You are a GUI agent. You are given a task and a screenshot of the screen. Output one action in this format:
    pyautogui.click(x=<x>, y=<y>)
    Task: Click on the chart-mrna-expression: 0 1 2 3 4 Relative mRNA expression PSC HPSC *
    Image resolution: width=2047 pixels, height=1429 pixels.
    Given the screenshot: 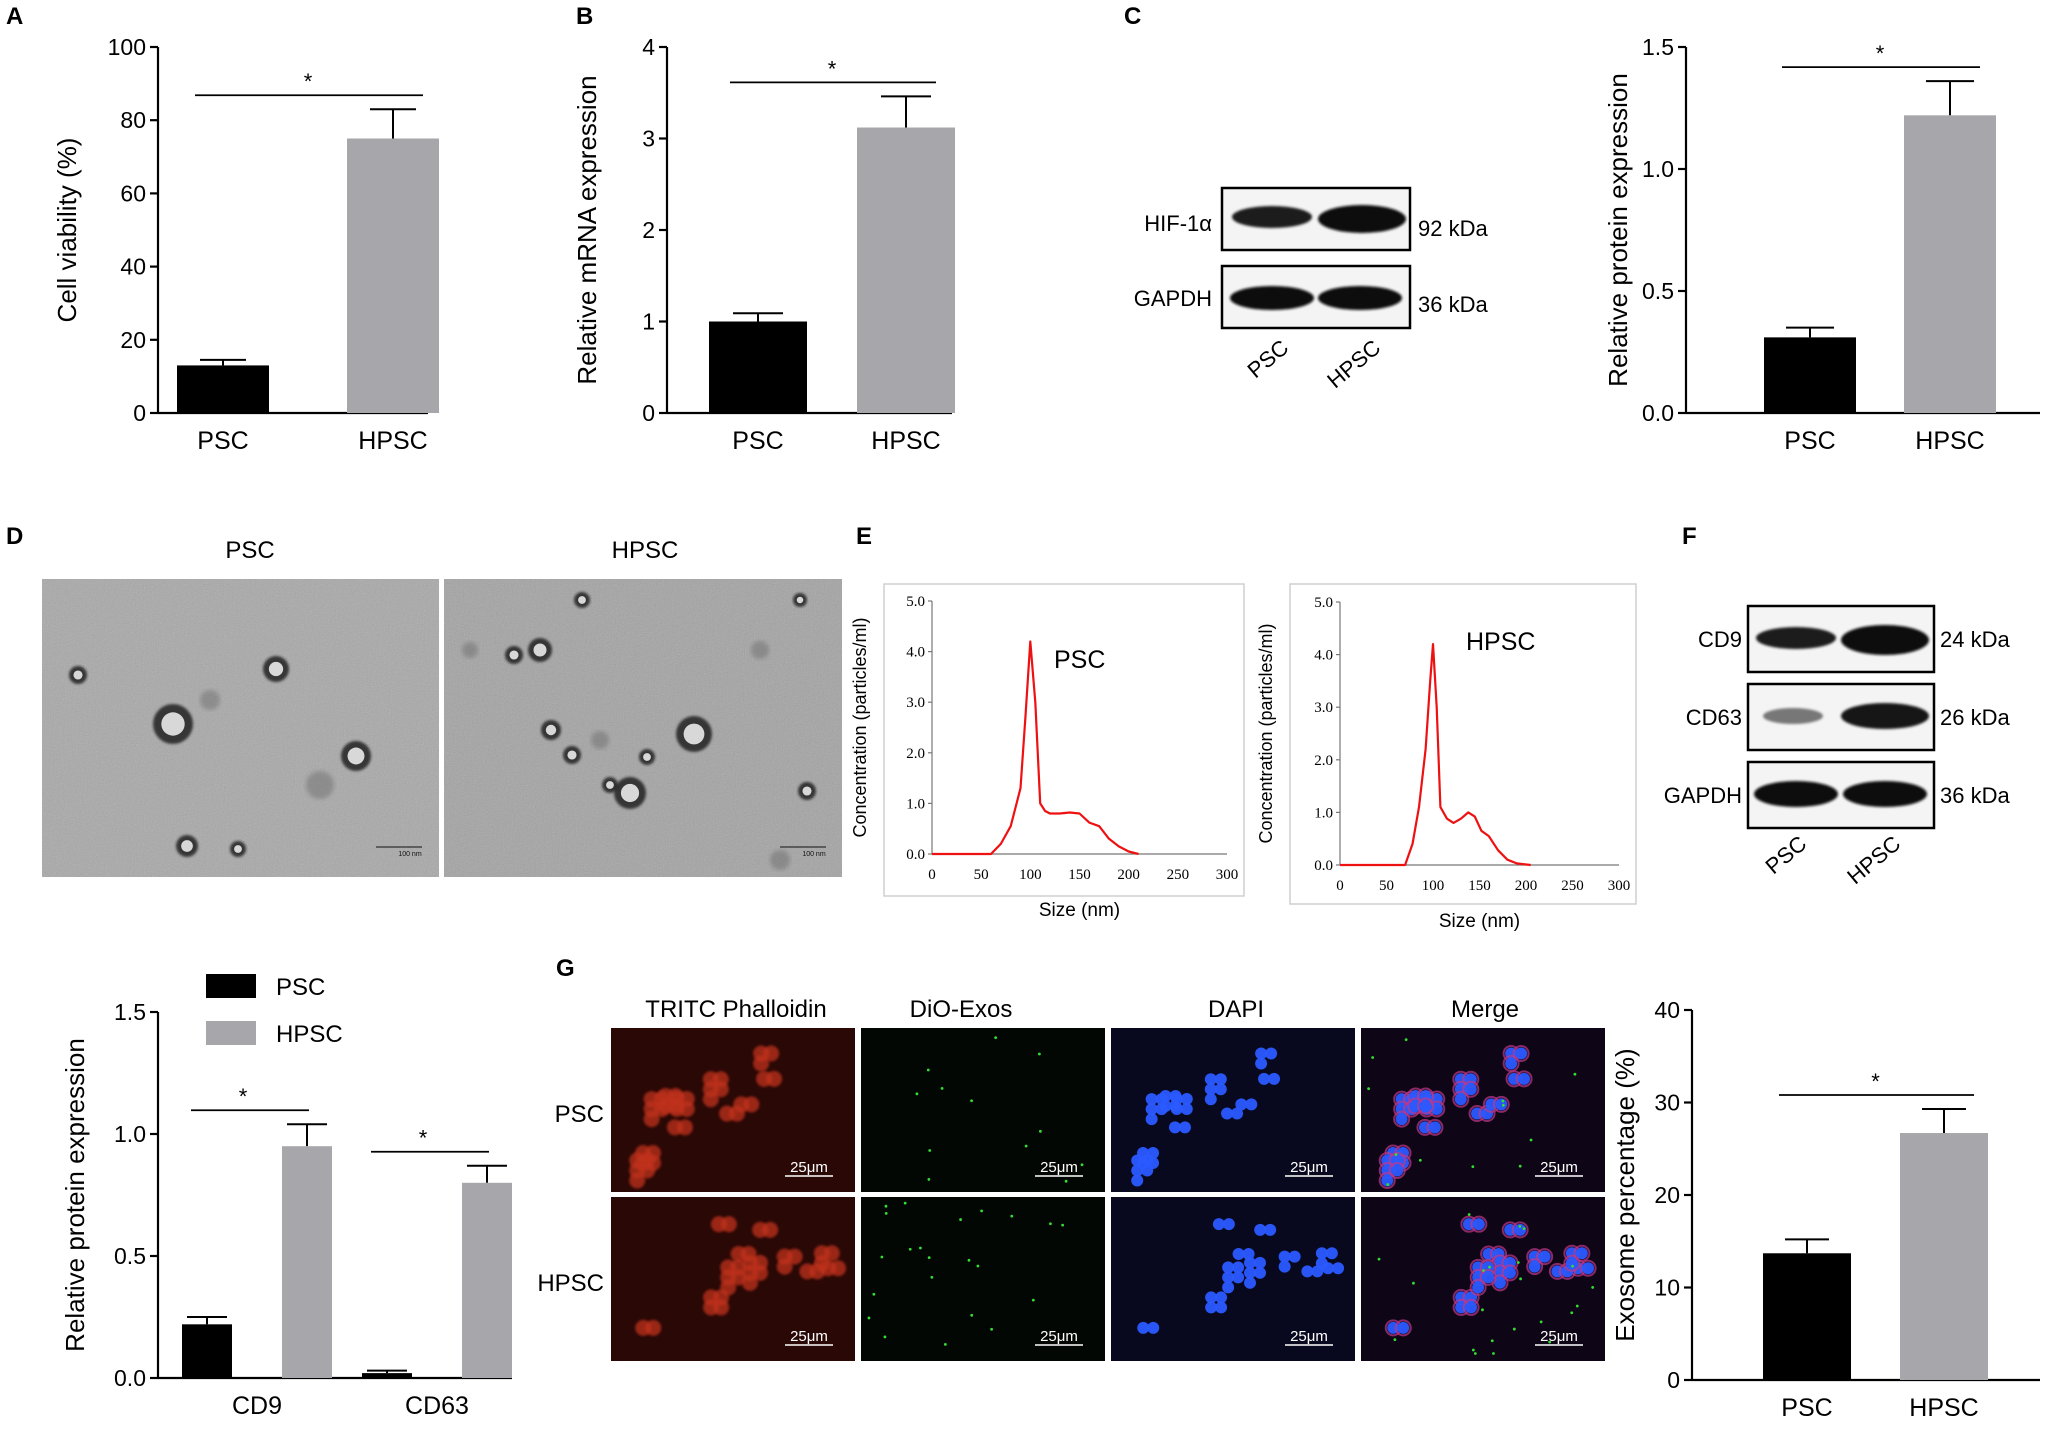 What is the action you would take?
    pyautogui.click(x=763, y=244)
    